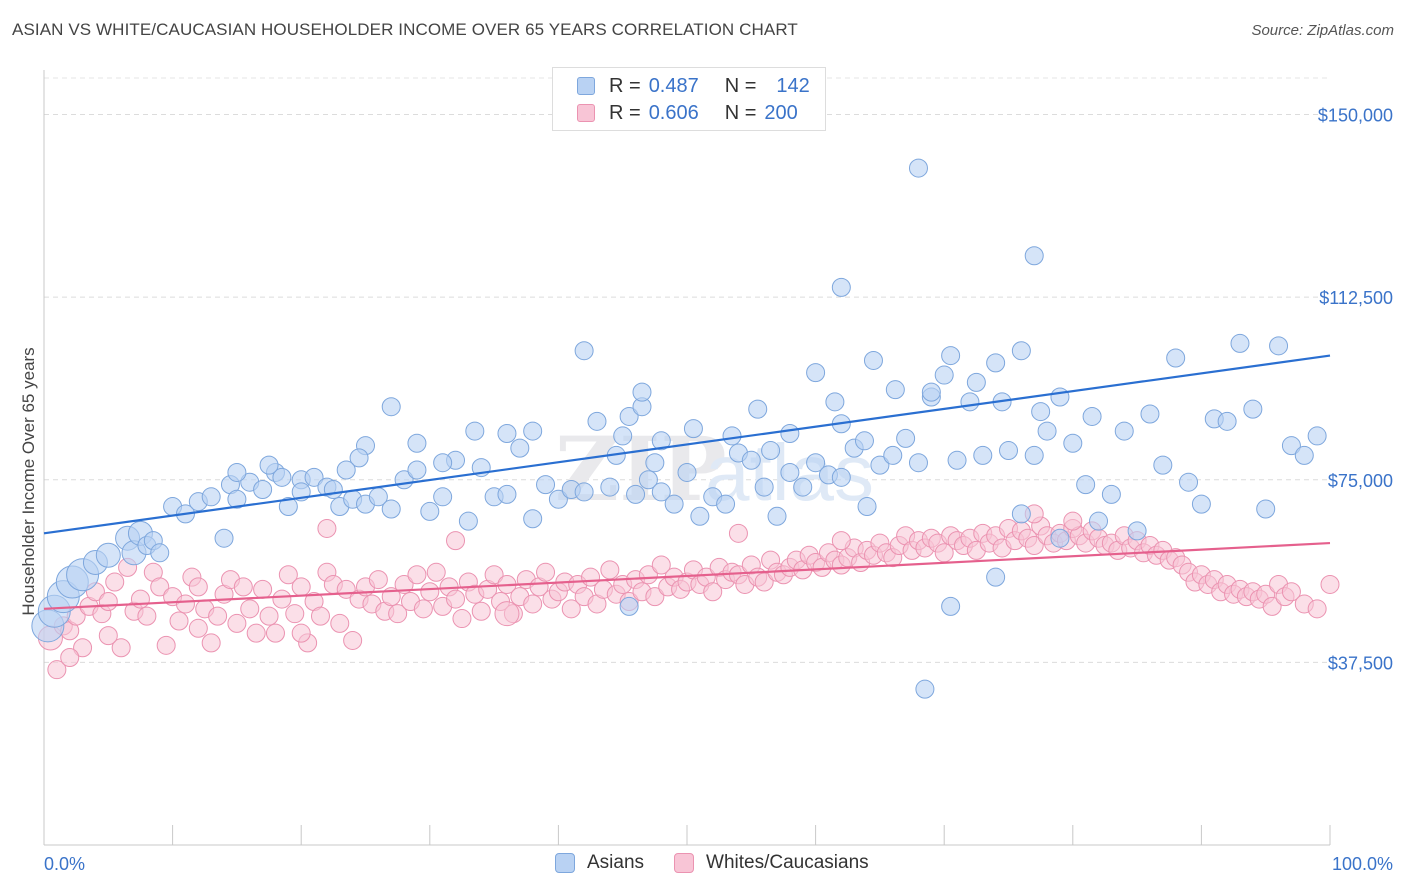 The image size is (1406, 892). What do you see at coordinates (1356, 298) in the screenshot?
I see `y-tick-label: $112,500` at bounding box center [1356, 298].